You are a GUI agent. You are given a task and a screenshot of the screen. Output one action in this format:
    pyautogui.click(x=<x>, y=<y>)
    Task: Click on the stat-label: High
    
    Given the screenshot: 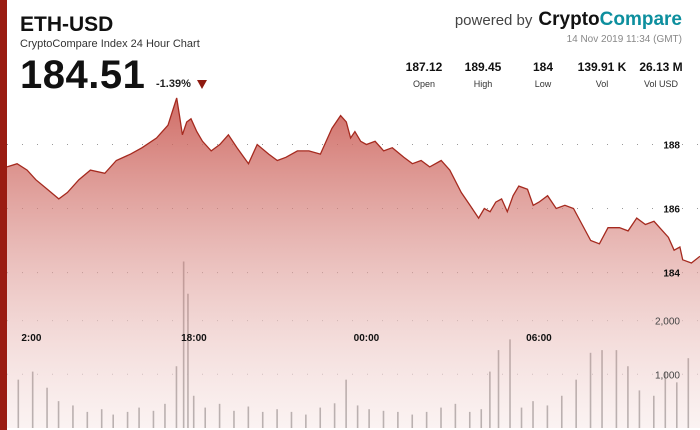 What is the action you would take?
    pyautogui.click(x=483, y=84)
    